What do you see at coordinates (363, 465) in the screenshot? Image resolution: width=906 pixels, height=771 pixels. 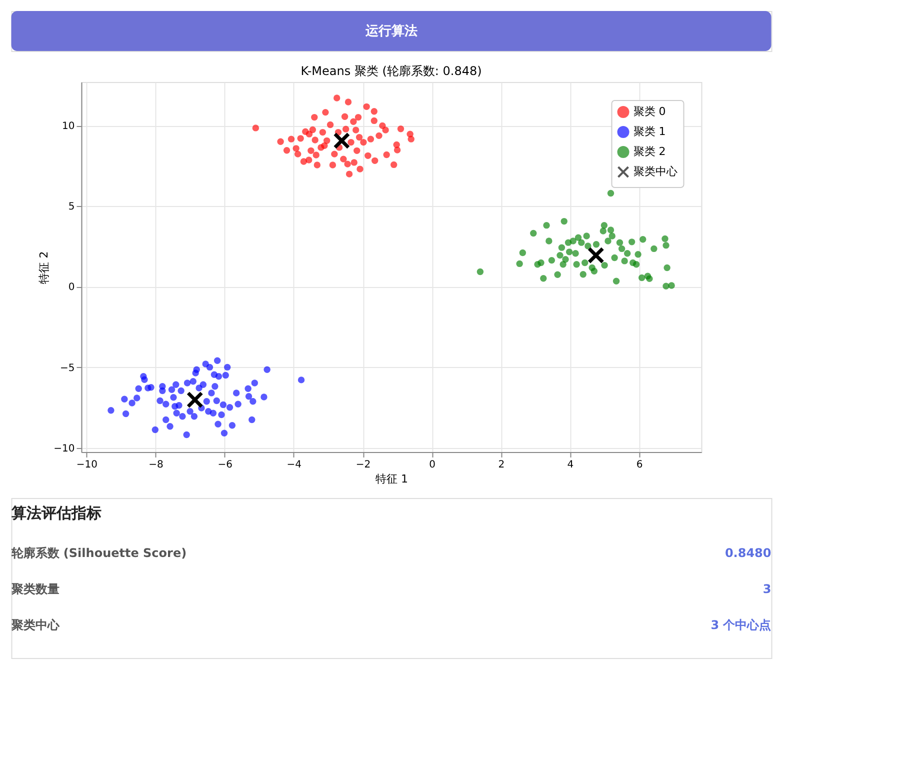 I see `x-tick-label: −2` at bounding box center [363, 465].